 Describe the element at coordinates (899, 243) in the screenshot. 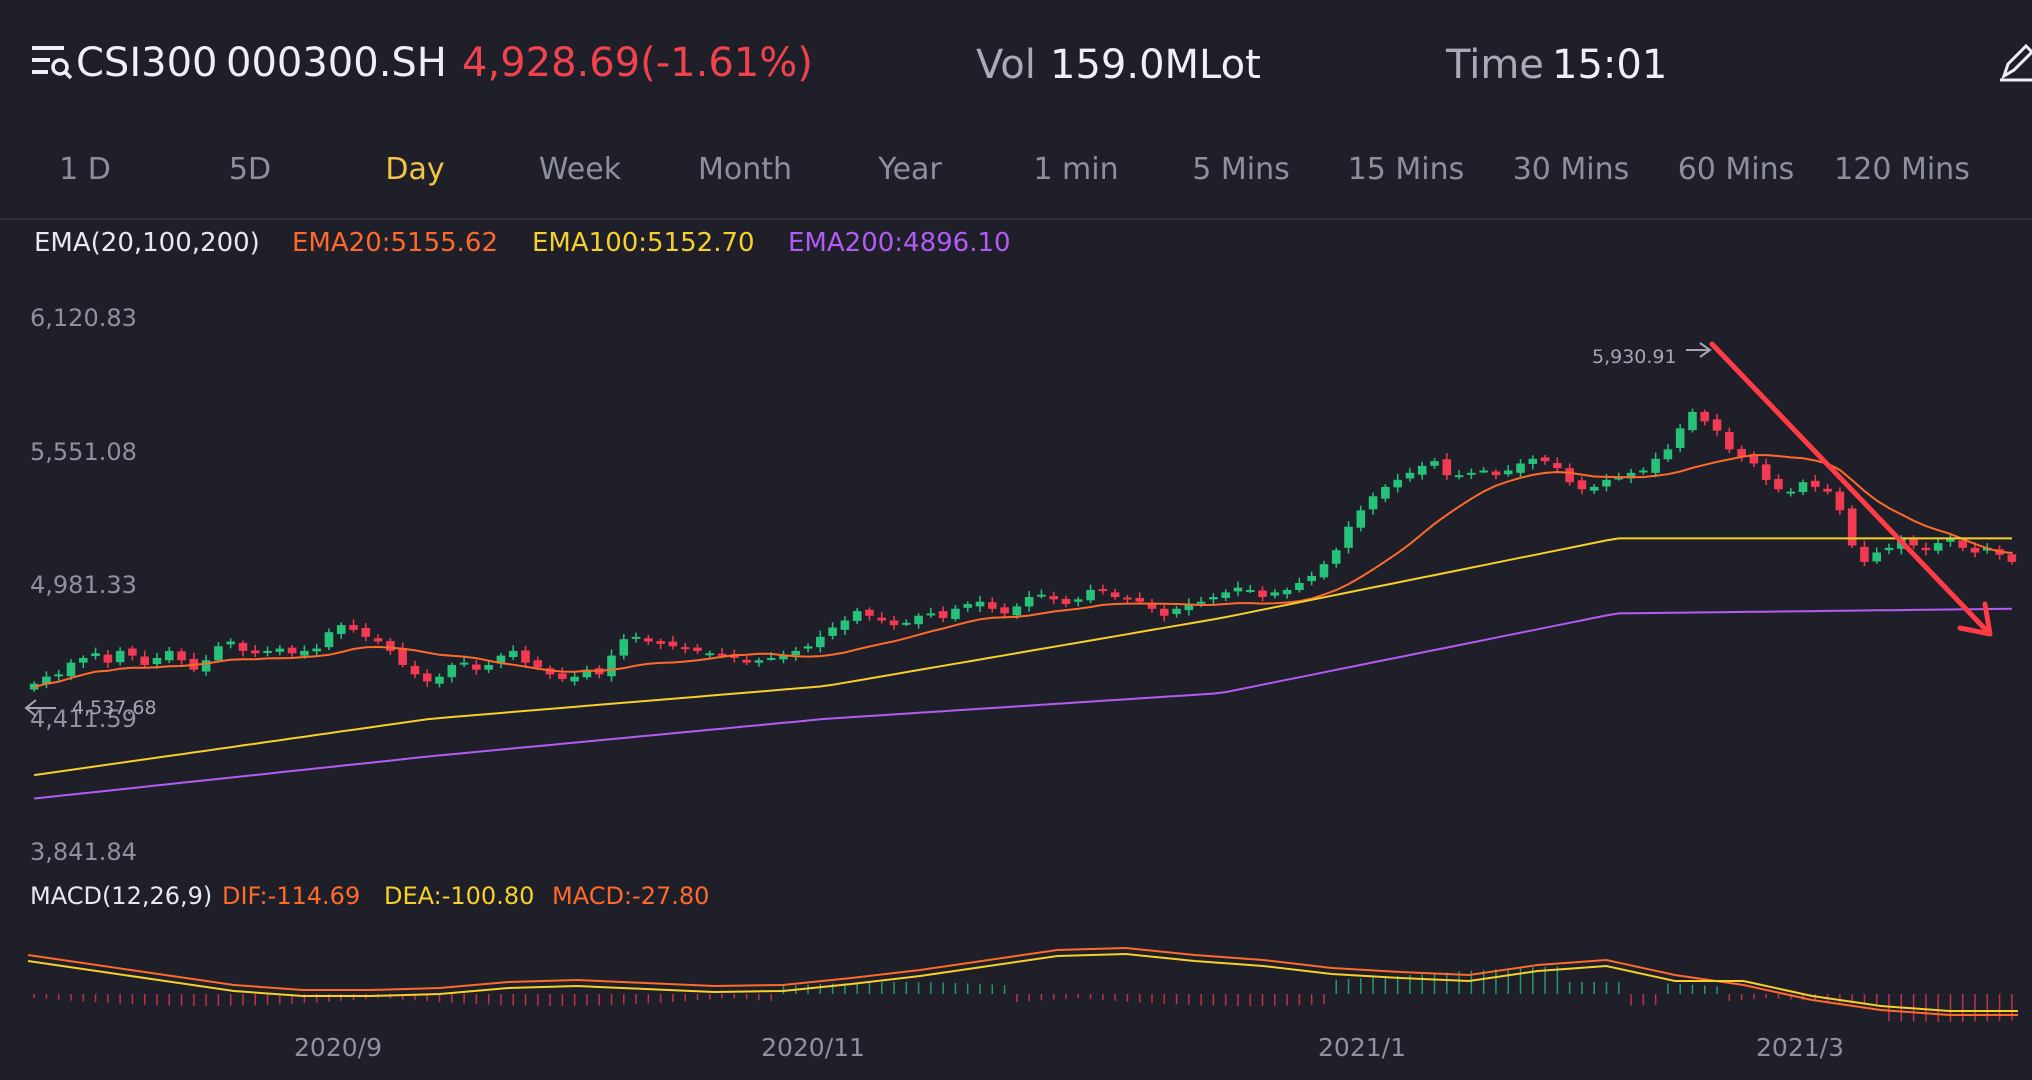

I see `ema200-value: EMA200:4896.10` at that location.